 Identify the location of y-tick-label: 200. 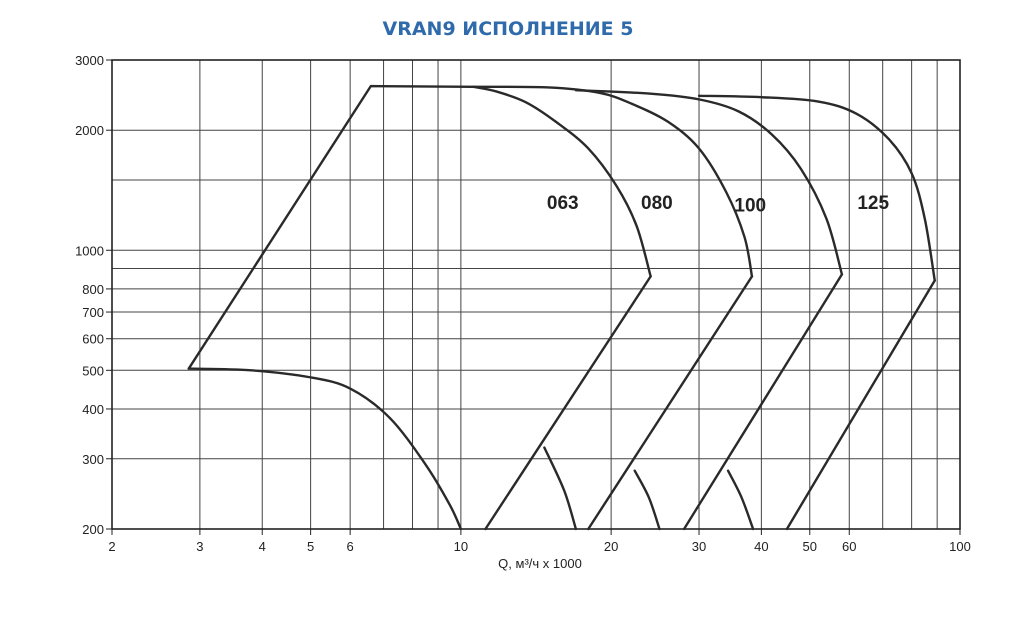
(93, 529).